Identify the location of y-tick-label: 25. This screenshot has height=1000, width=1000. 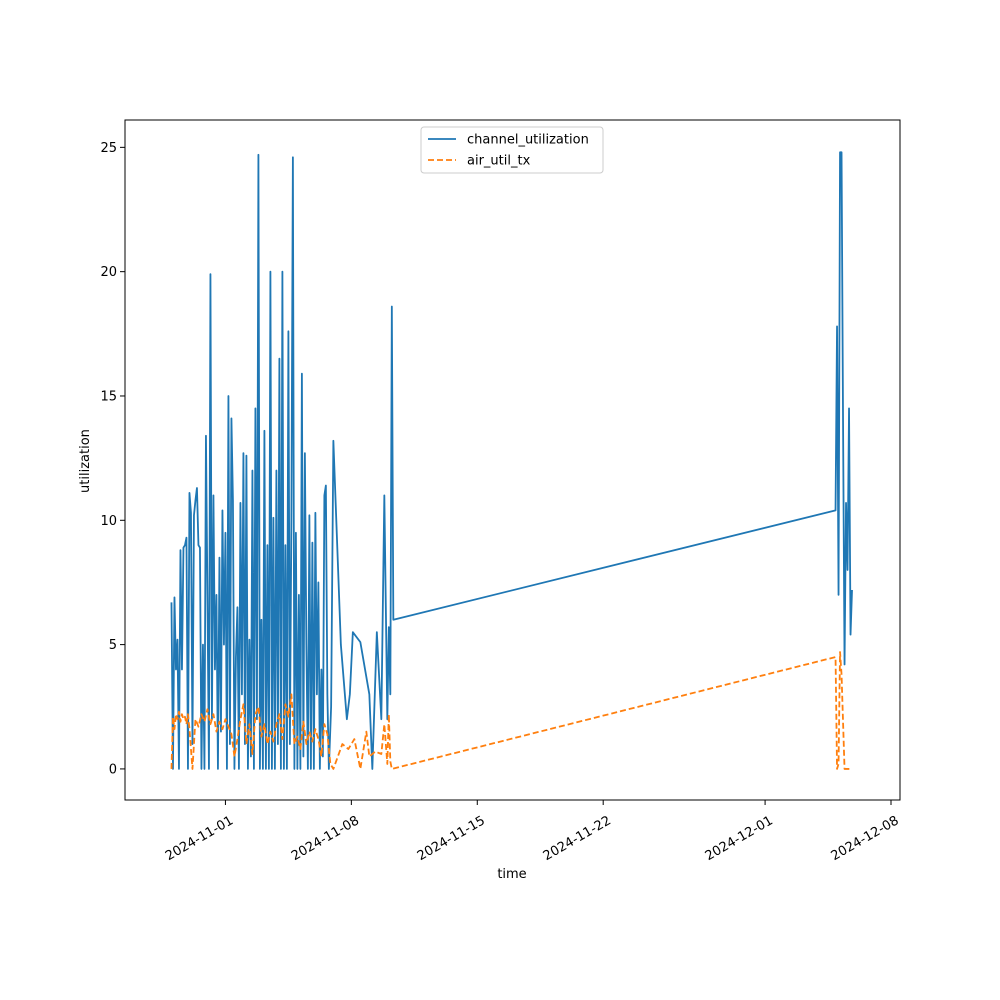
(108, 148).